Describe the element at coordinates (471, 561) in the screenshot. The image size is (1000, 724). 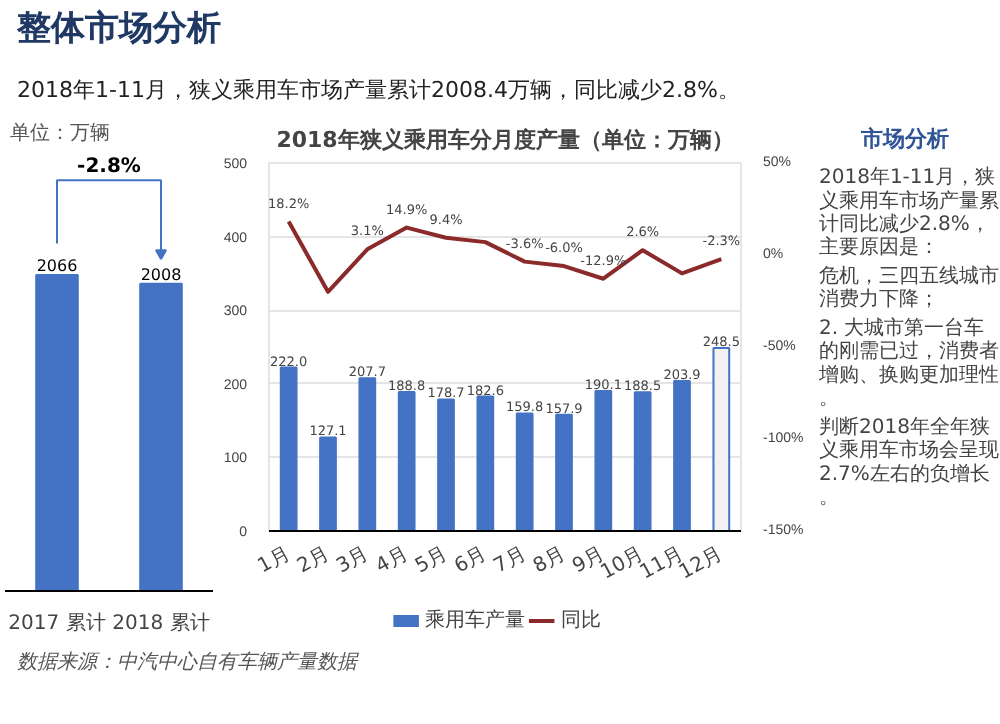
I see `x-tick-label: 6月` at that location.